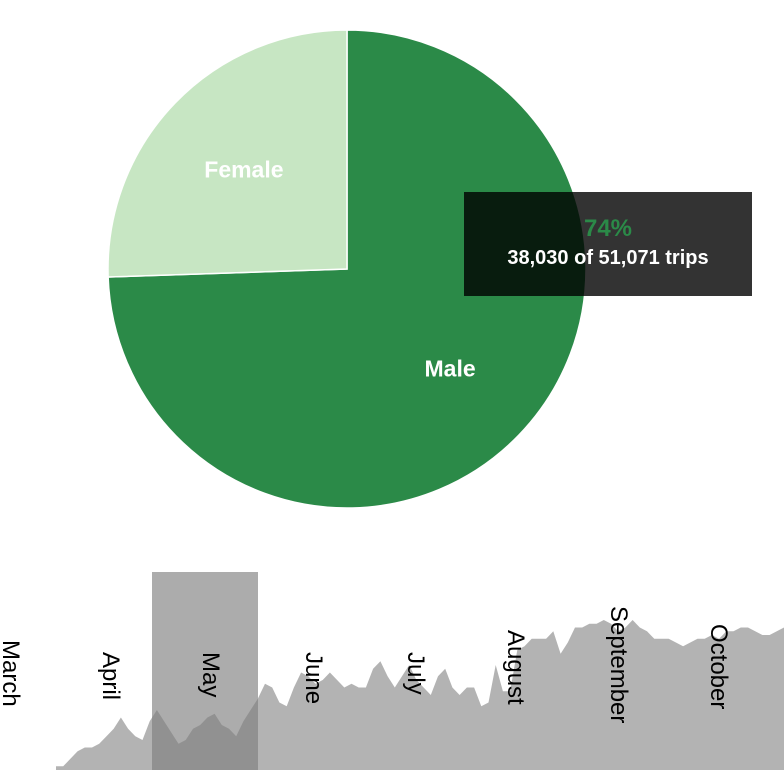  What do you see at coordinates (608, 228) in the screenshot?
I see `tooltip-percent: 74%` at bounding box center [608, 228].